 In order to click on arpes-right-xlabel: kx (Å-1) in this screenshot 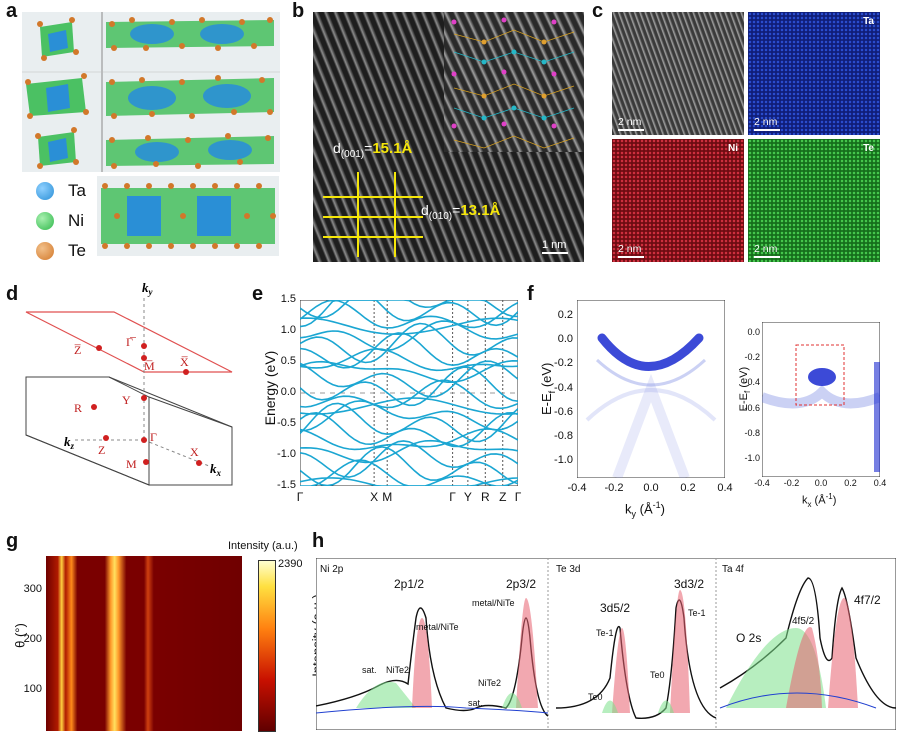, I will do `click(819, 500)`.